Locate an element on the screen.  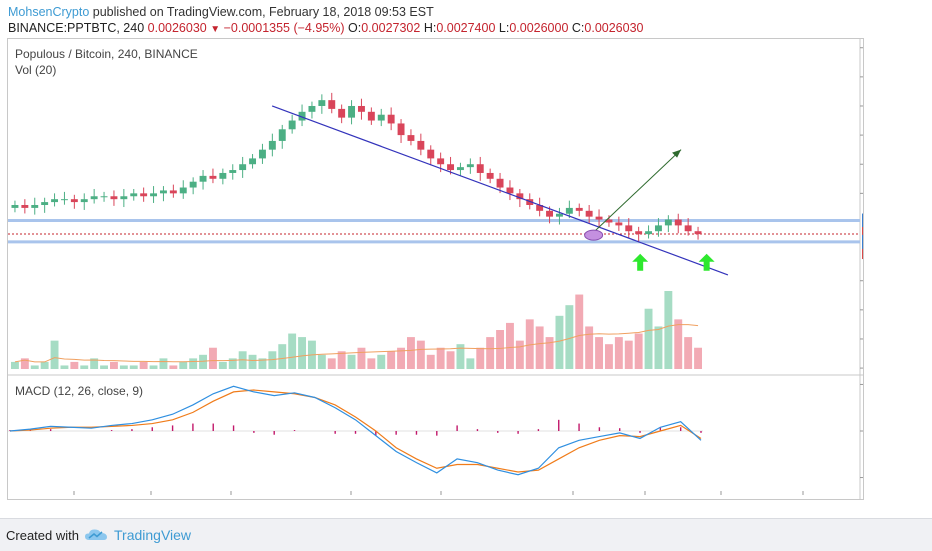
main-pane-title: Populous / Bitcoin, 240, BINANCE is located at coordinates (106, 54).